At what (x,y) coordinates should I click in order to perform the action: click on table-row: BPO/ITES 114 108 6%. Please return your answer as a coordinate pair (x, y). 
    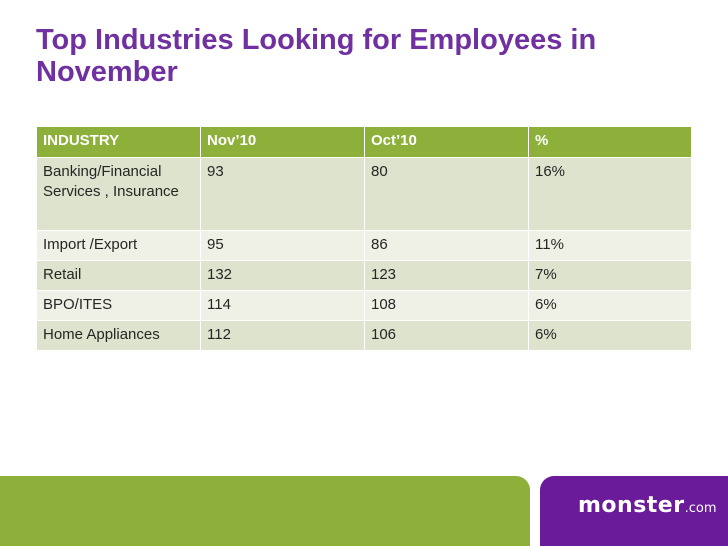
    Looking at the image, I should click on (364, 305).